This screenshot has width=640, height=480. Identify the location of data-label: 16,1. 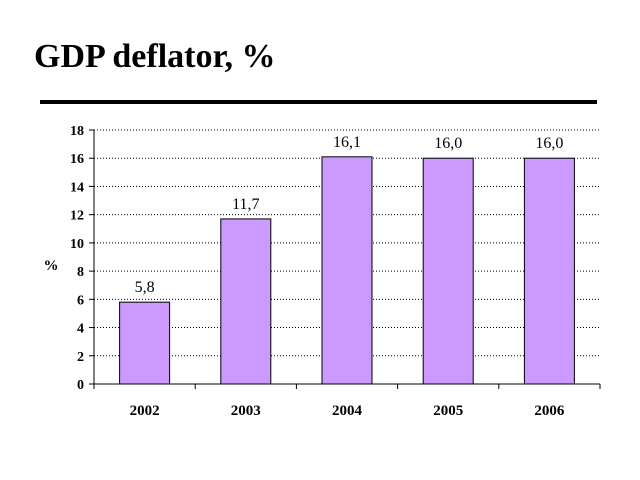
(347, 142).